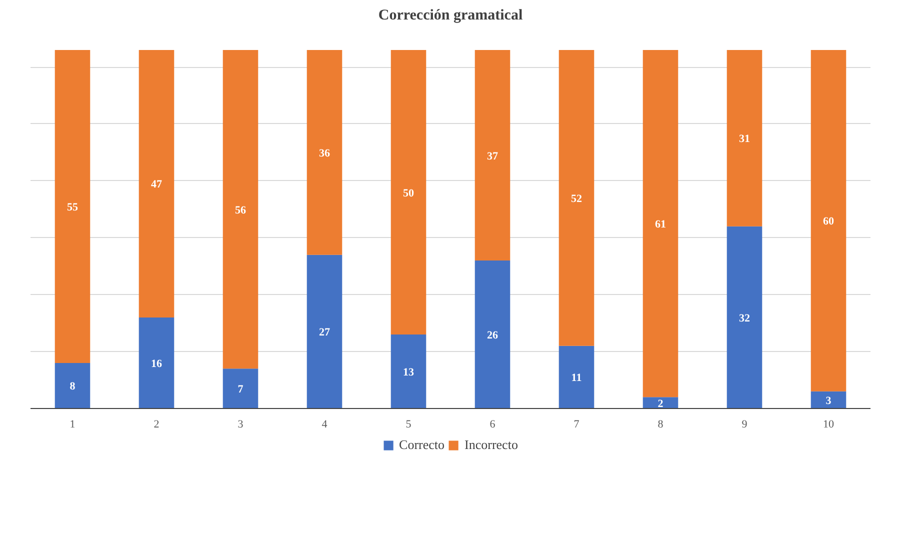  What do you see at coordinates (493, 424) in the screenshot?
I see `x-tick-label: 6` at bounding box center [493, 424].